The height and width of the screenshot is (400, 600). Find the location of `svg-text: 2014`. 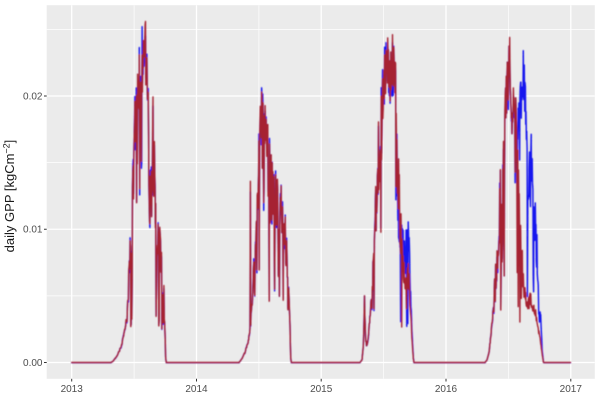

svg-text: 2014 is located at coordinates (196, 389).